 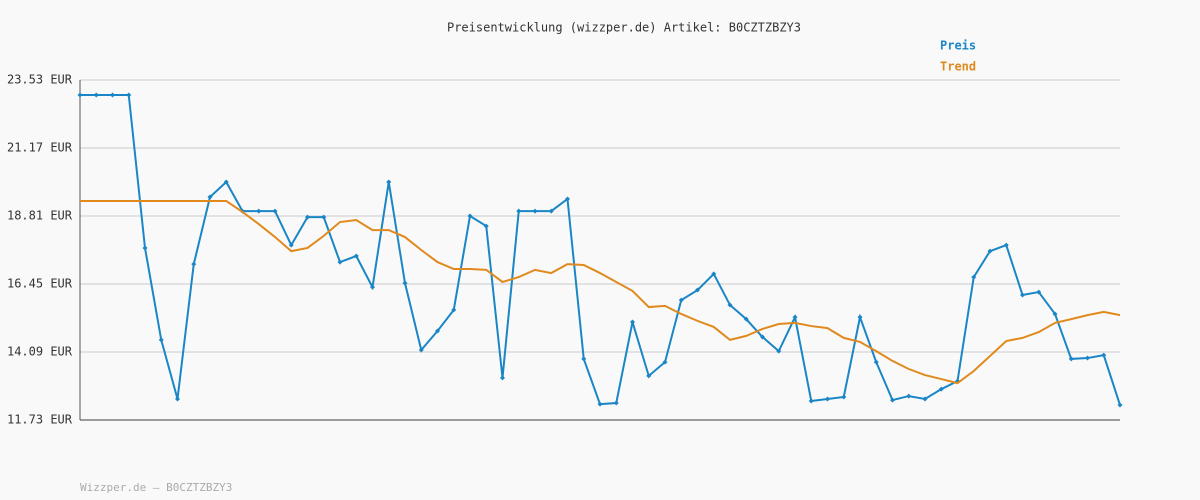 What do you see at coordinates (958, 46) in the screenshot?
I see `legend-label: Preis` at bounding box center [958, 46].